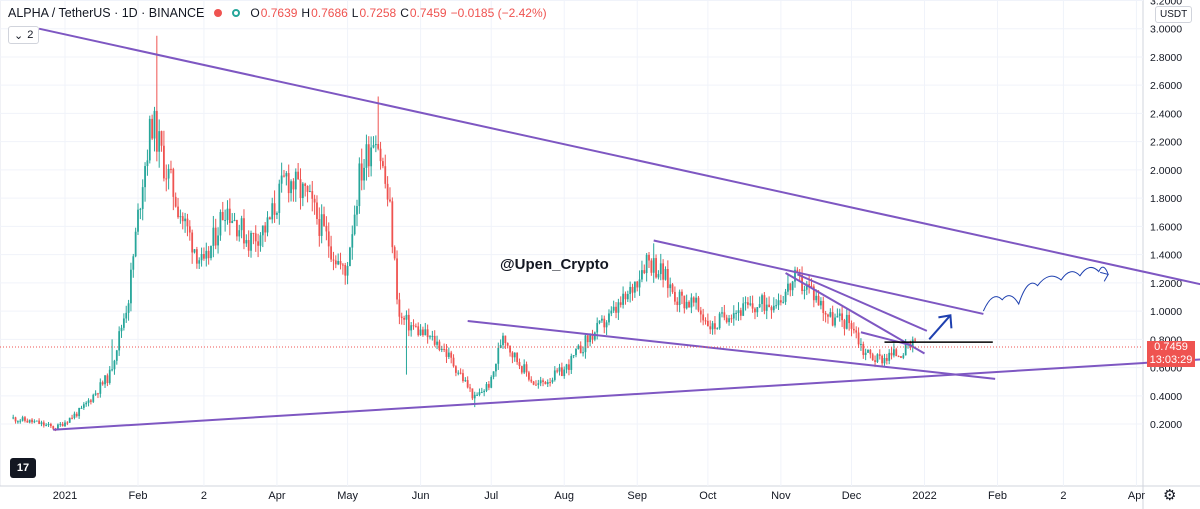  Describe the element at coordinates (491, 496) in the screenshot. I see `x-tick-label: Jul` at that location.